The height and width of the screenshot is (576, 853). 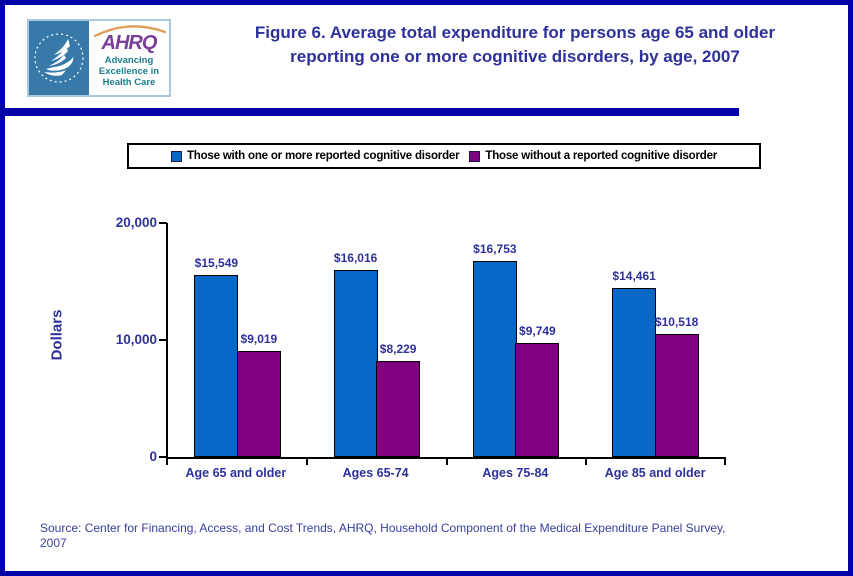 I want to click on x-axis-category-label-1: Ages 65-74, so click(x=375, y=473).